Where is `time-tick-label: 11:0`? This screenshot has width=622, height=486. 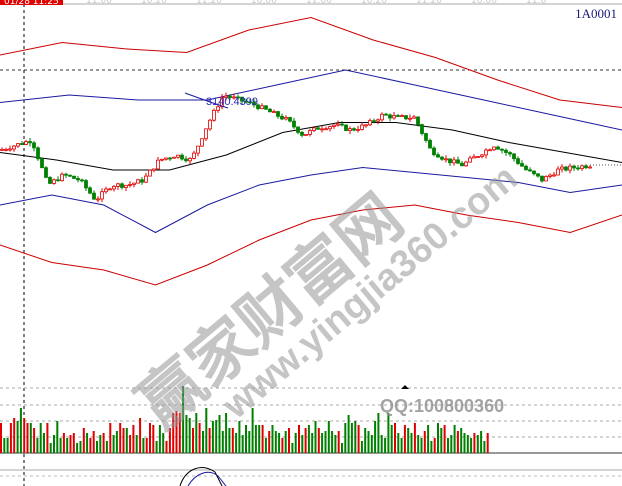
time-tick-label: 11:0 is located at coordinates (536, 3).